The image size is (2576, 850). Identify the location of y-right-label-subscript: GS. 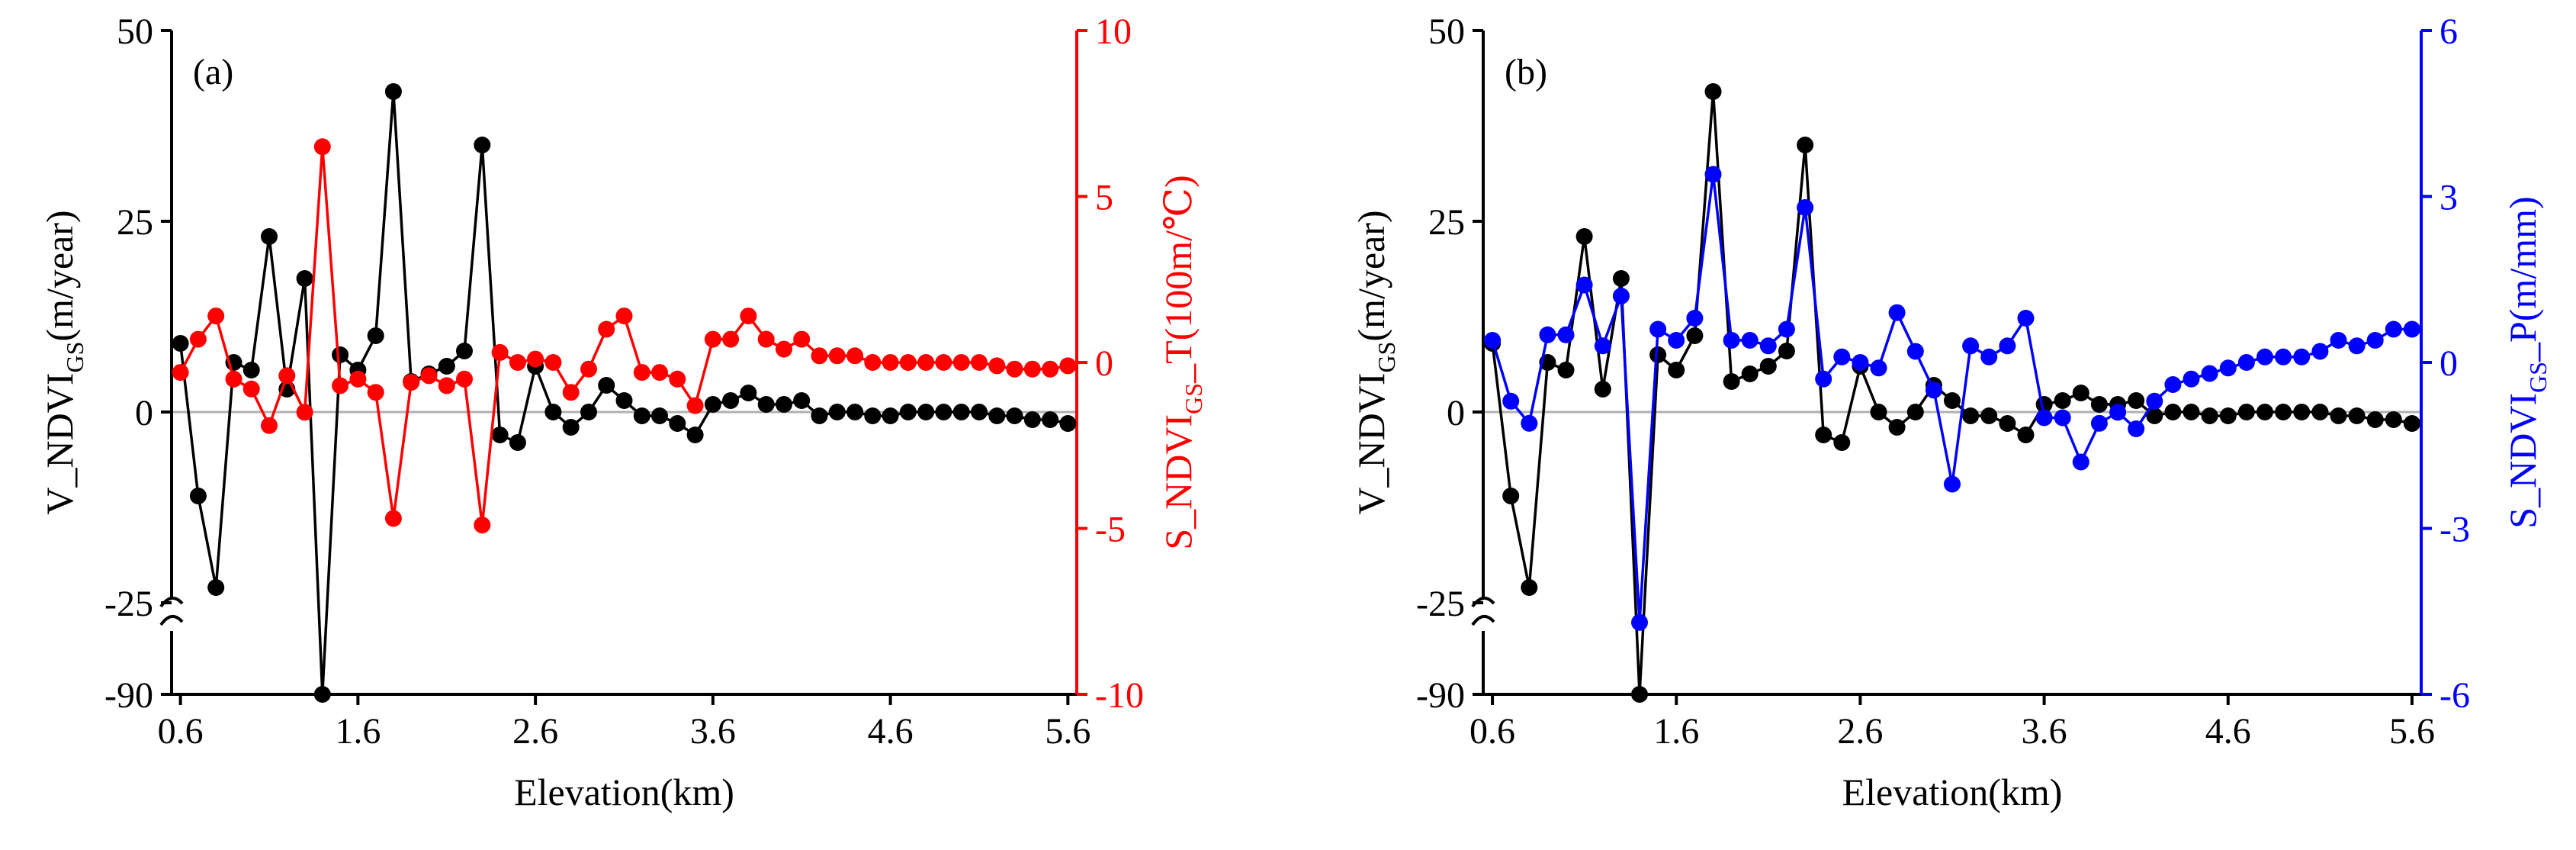
(1193, 398).